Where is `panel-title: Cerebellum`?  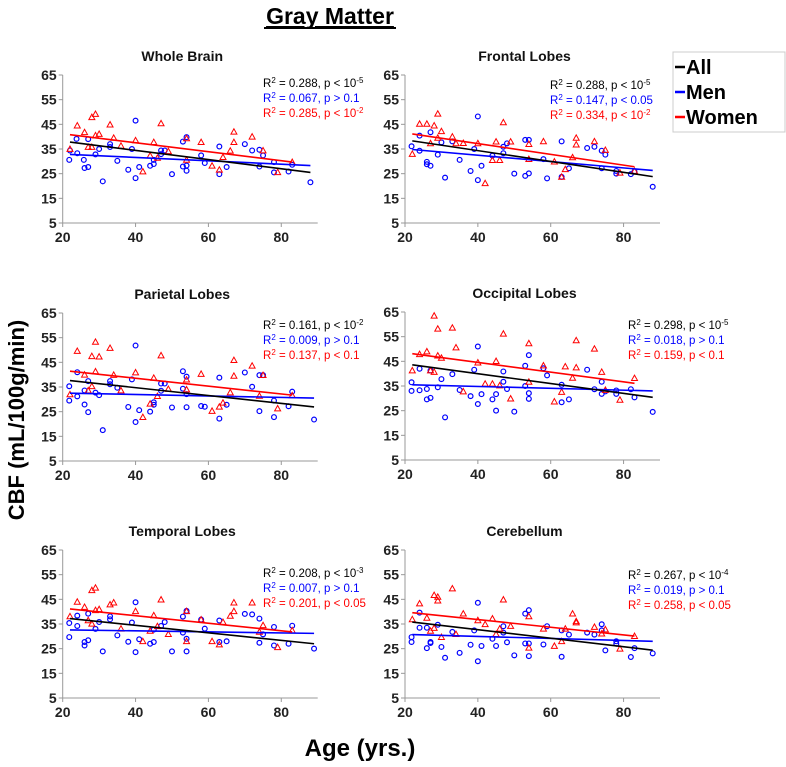
panel-title: Cerebellum is located at coordinates (524, 531).